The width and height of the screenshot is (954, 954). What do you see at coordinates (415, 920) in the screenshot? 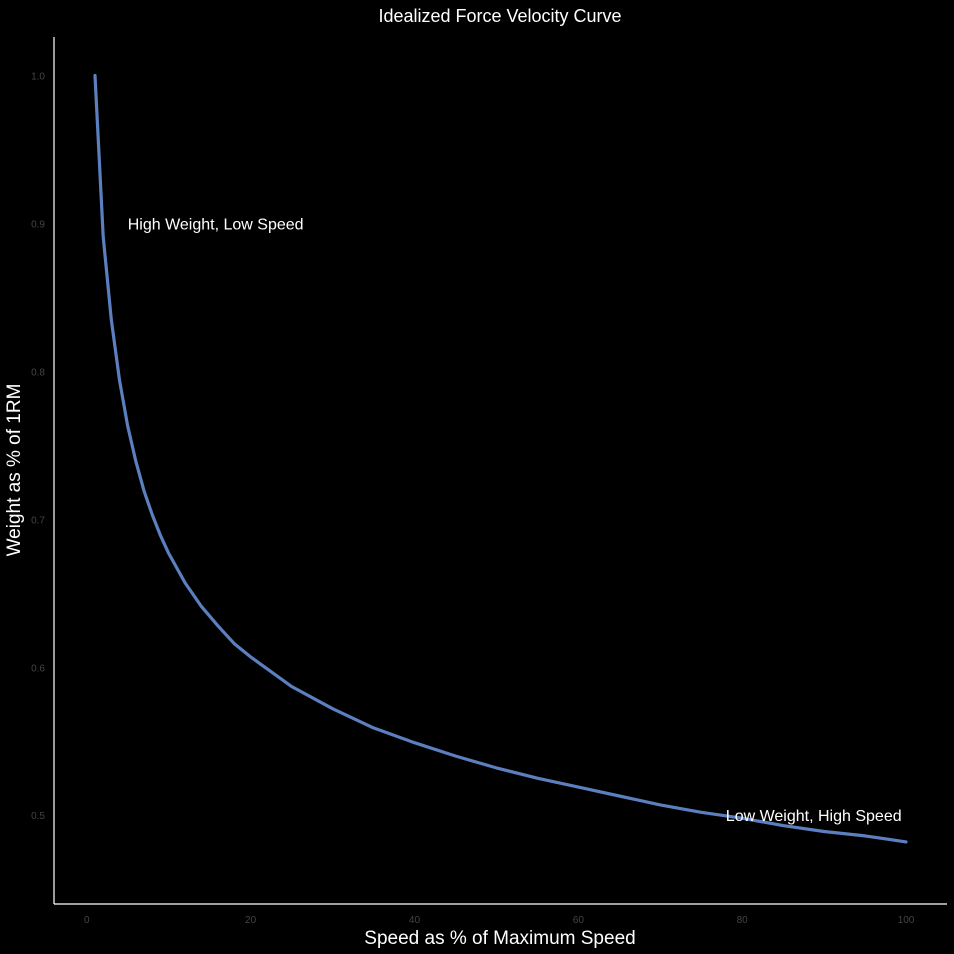
I see `x-tick-label: 40` at bounding box center [415, 920].